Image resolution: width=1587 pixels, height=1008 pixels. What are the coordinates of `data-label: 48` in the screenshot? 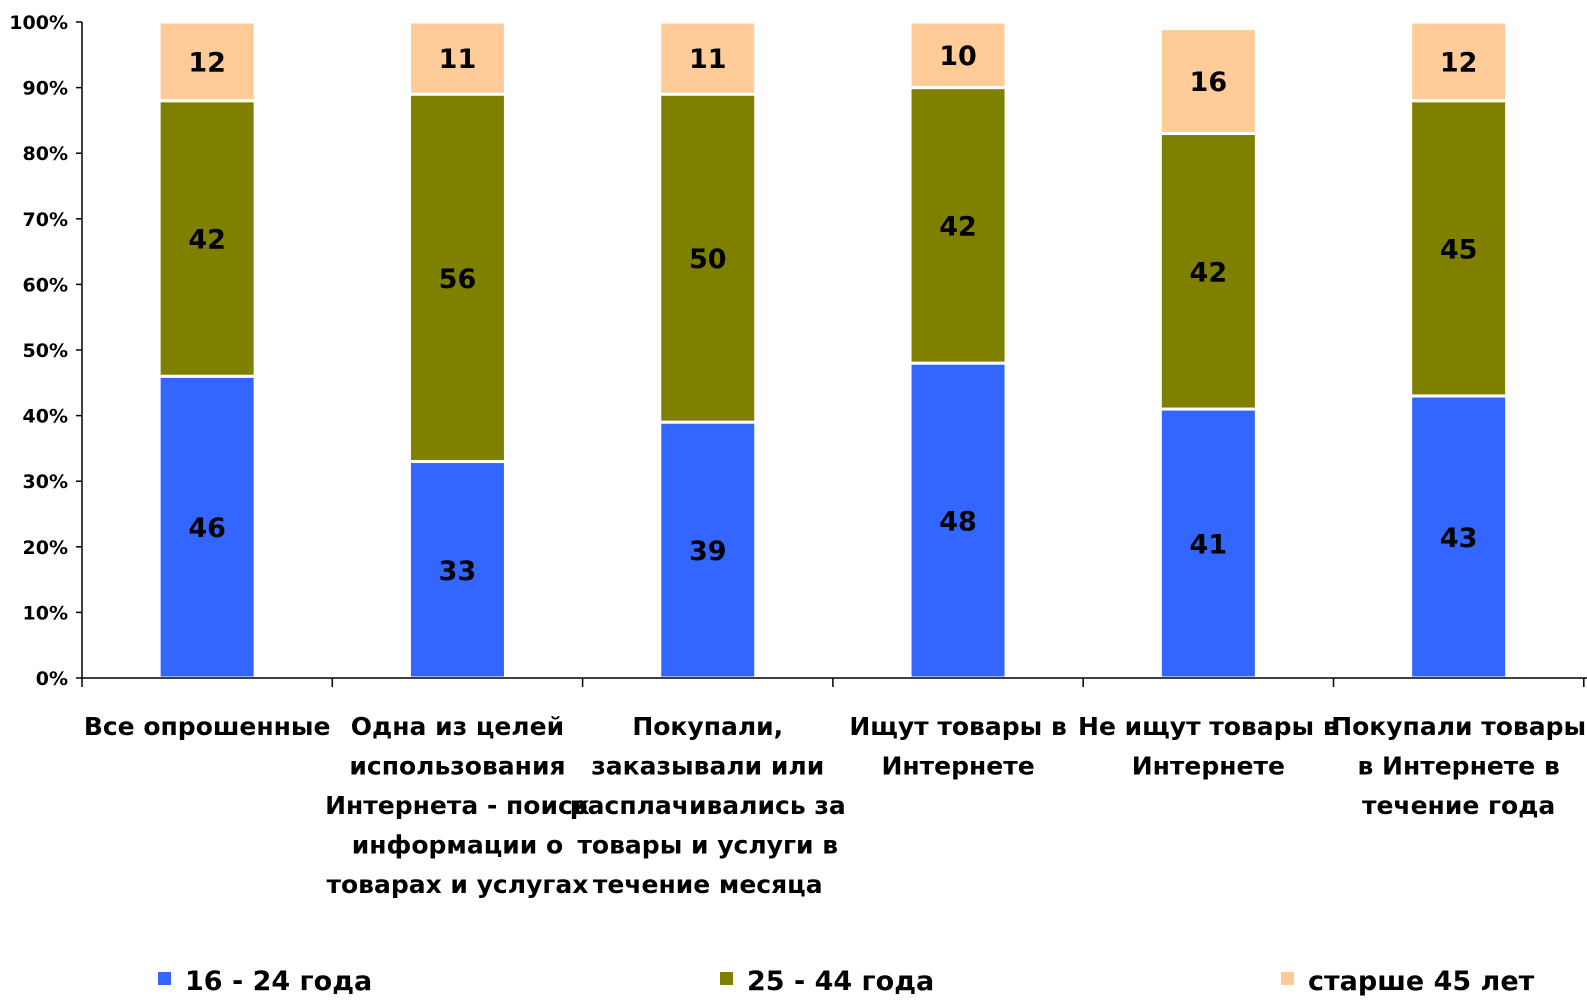 It's located at (958, 522).